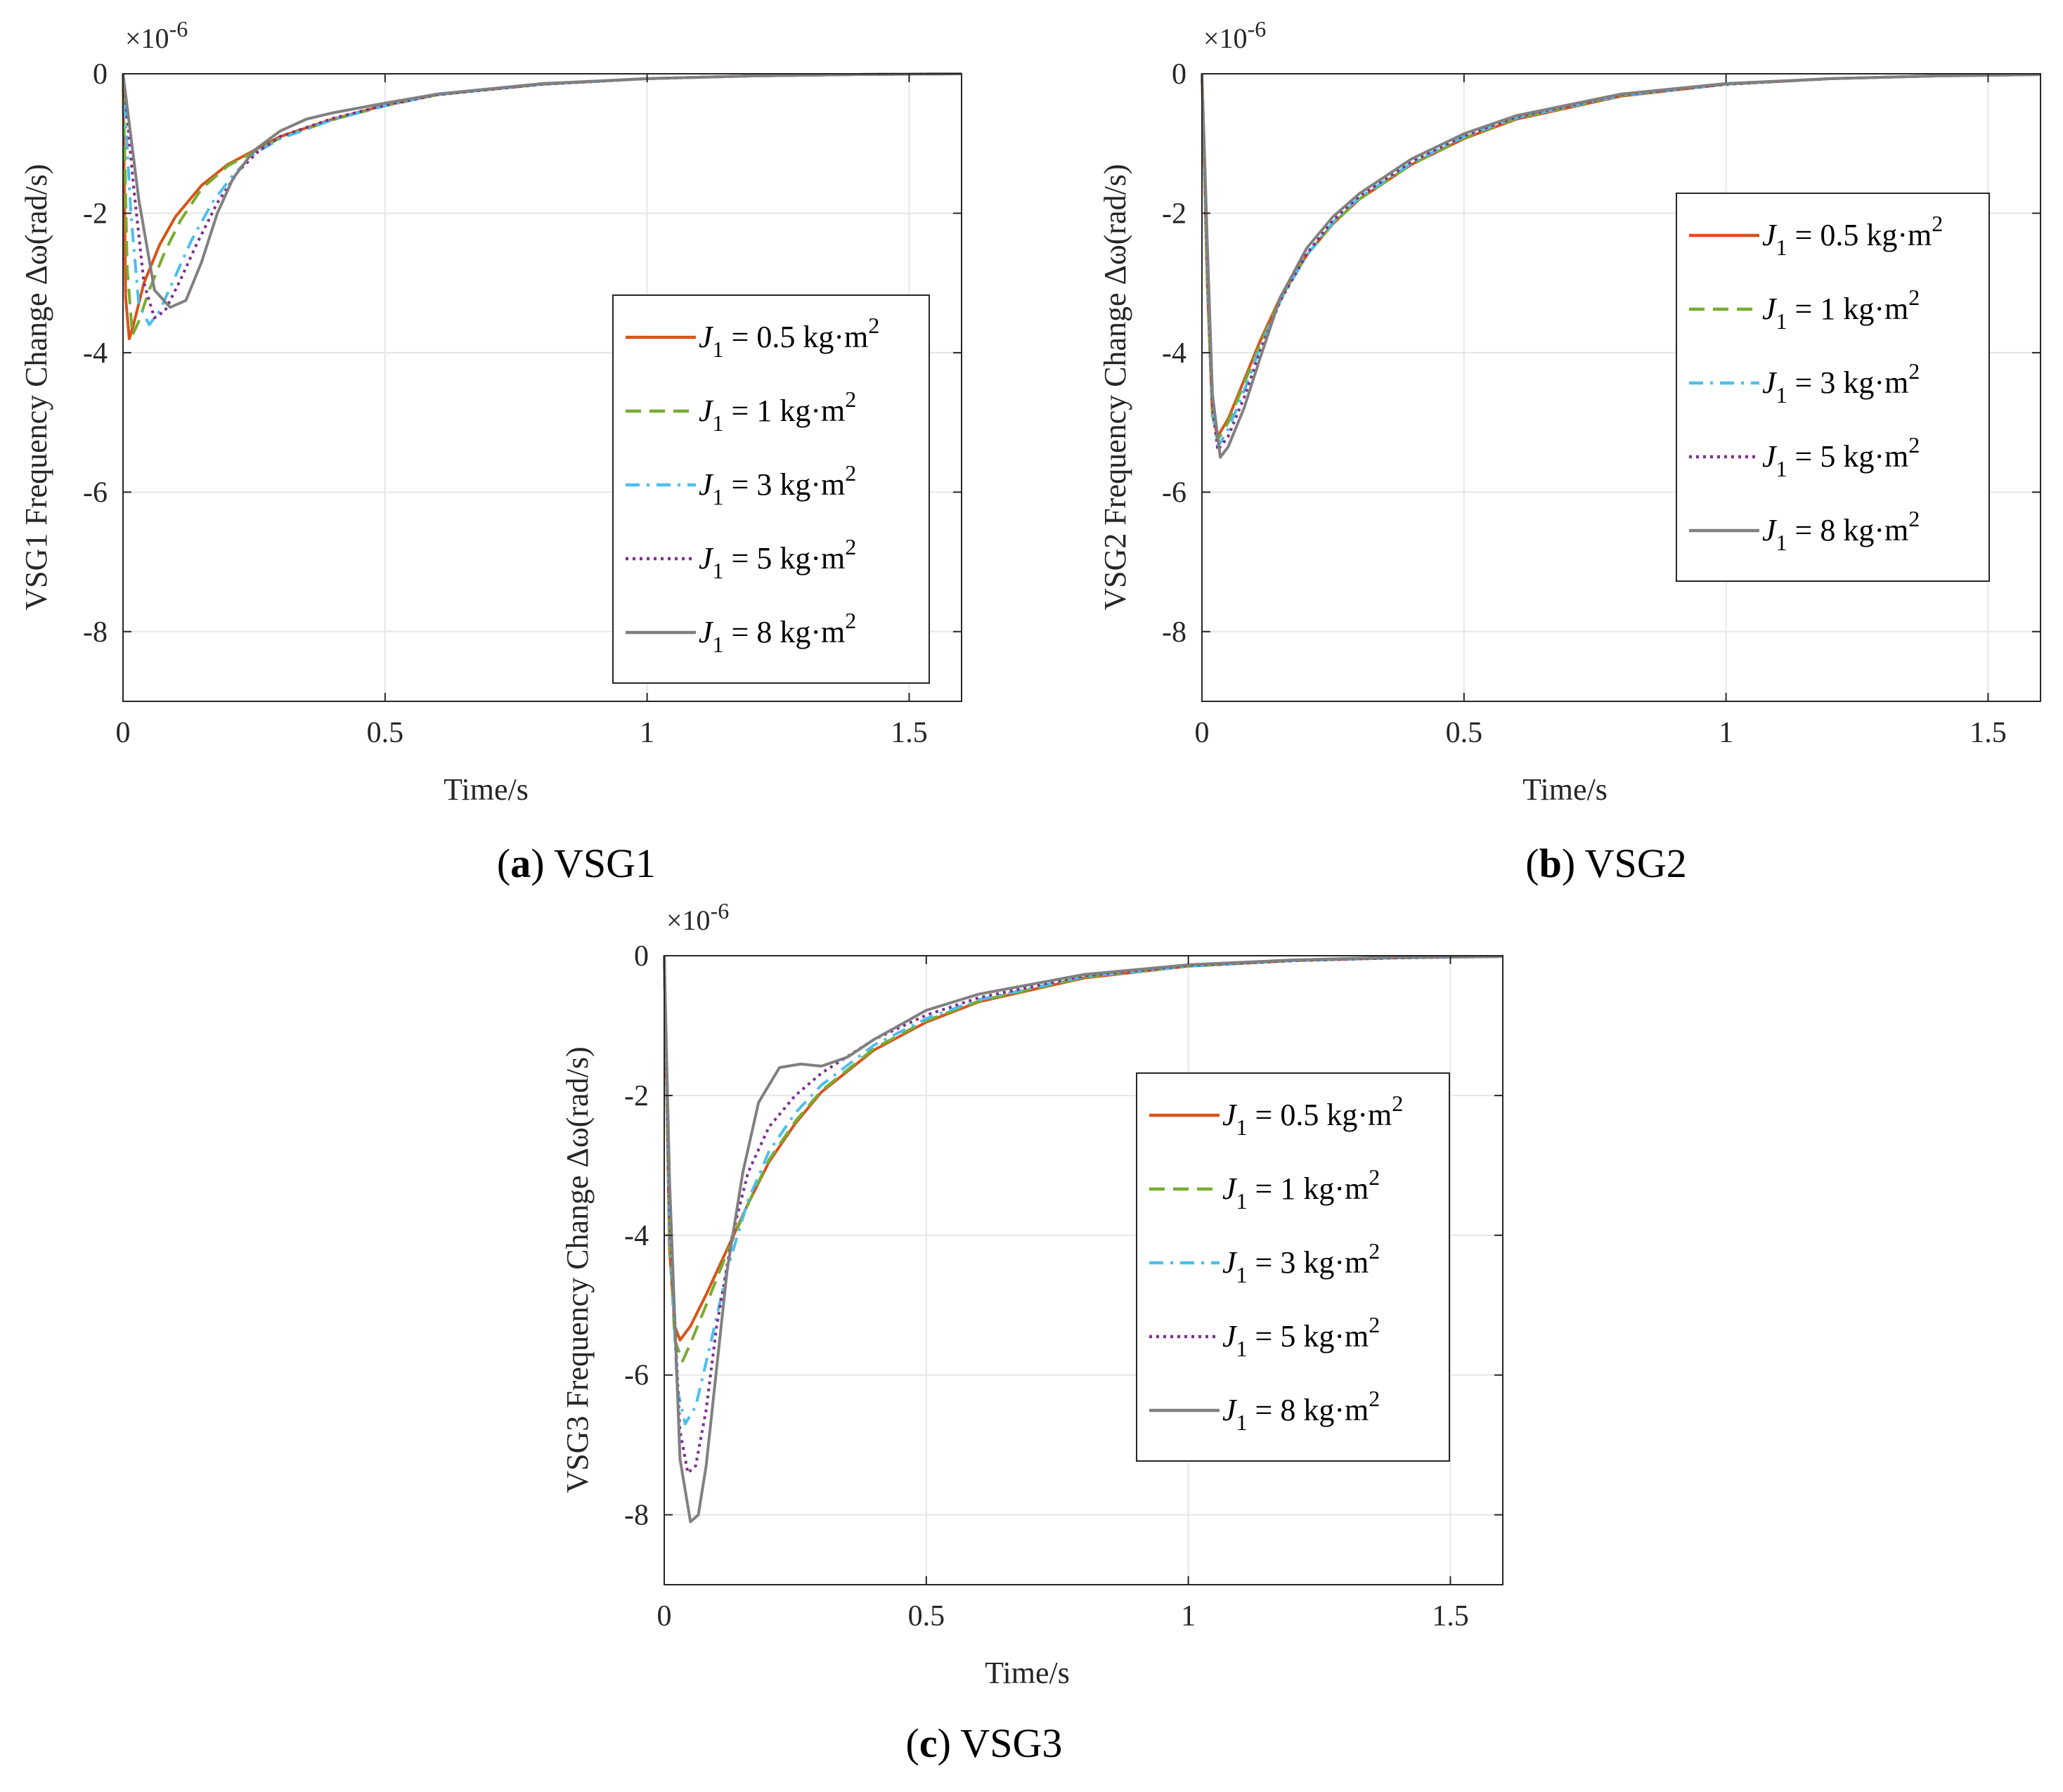  I want to click on y-axis-title: VSG3 Frequency Change Δω(rad/s), so click(577, 1269).